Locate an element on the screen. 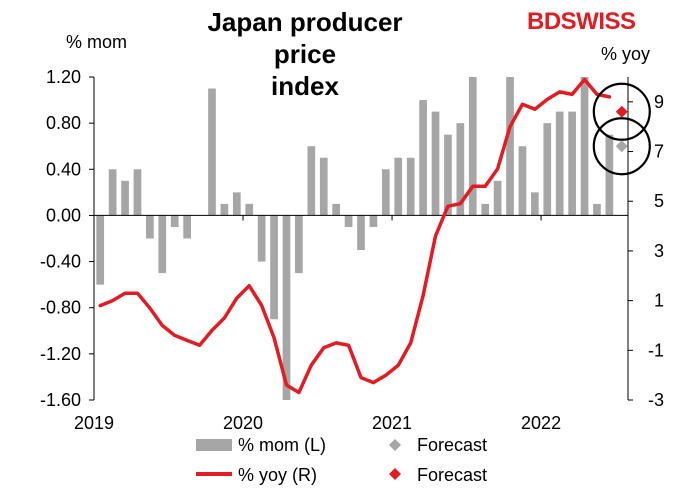 The image size is (700, 500). legend-label-mom: % mom (L) is located at coordinates (282, 445).